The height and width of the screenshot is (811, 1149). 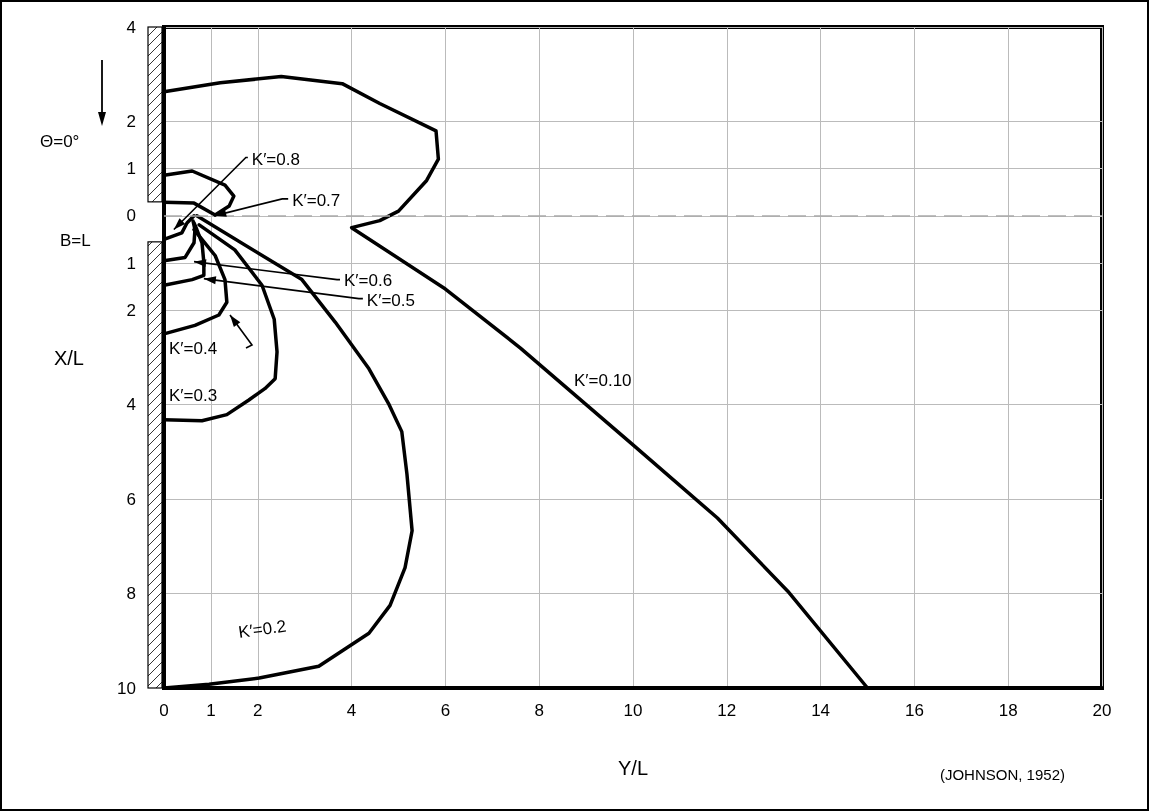 I want to click on y-tick-label: 0, so click(x=131, y=216).